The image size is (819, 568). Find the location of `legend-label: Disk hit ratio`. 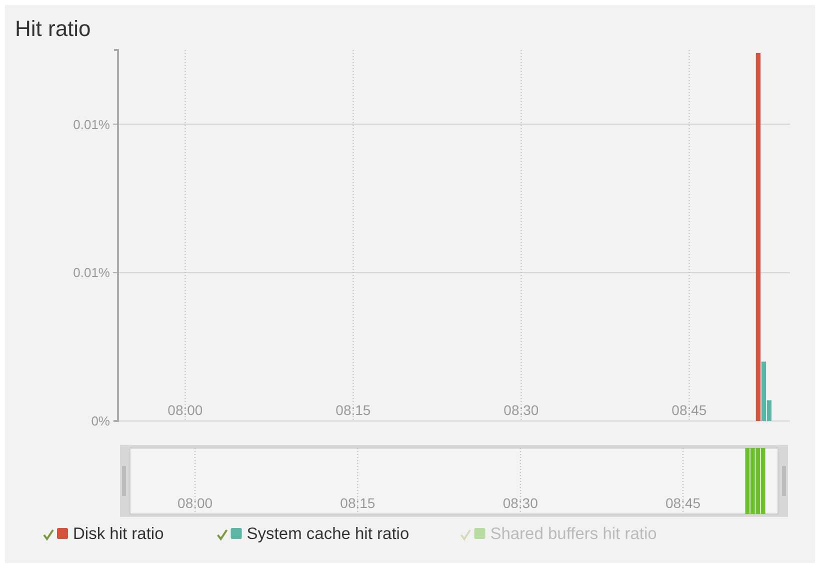

legend-label: Disk hit ratio is located at coordinates (118, 534).